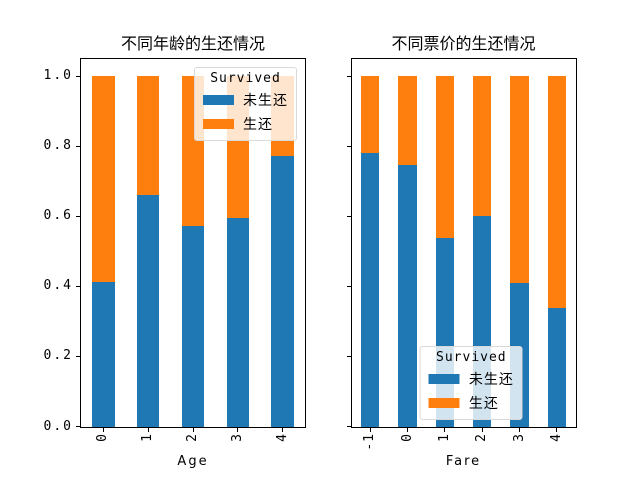 The width and height of the screenshot is (640, 480). Describe the element at coordinates (557, 367) in the screenshot. I see `bar-fare-4-series0` at that location.